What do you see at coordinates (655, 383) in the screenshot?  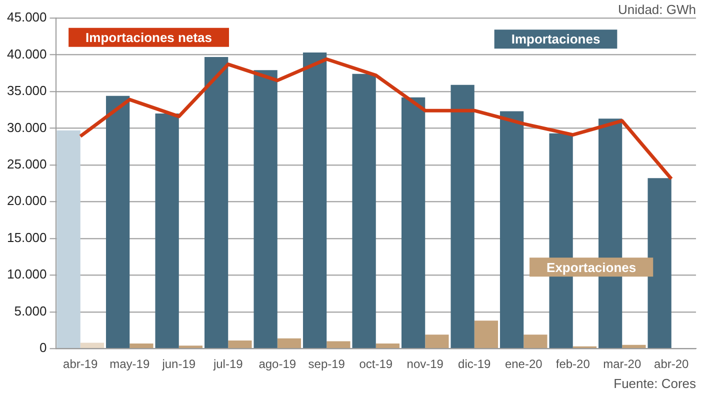 I see `source-note: Fuente: Cores` at bounding box center [655, 383].